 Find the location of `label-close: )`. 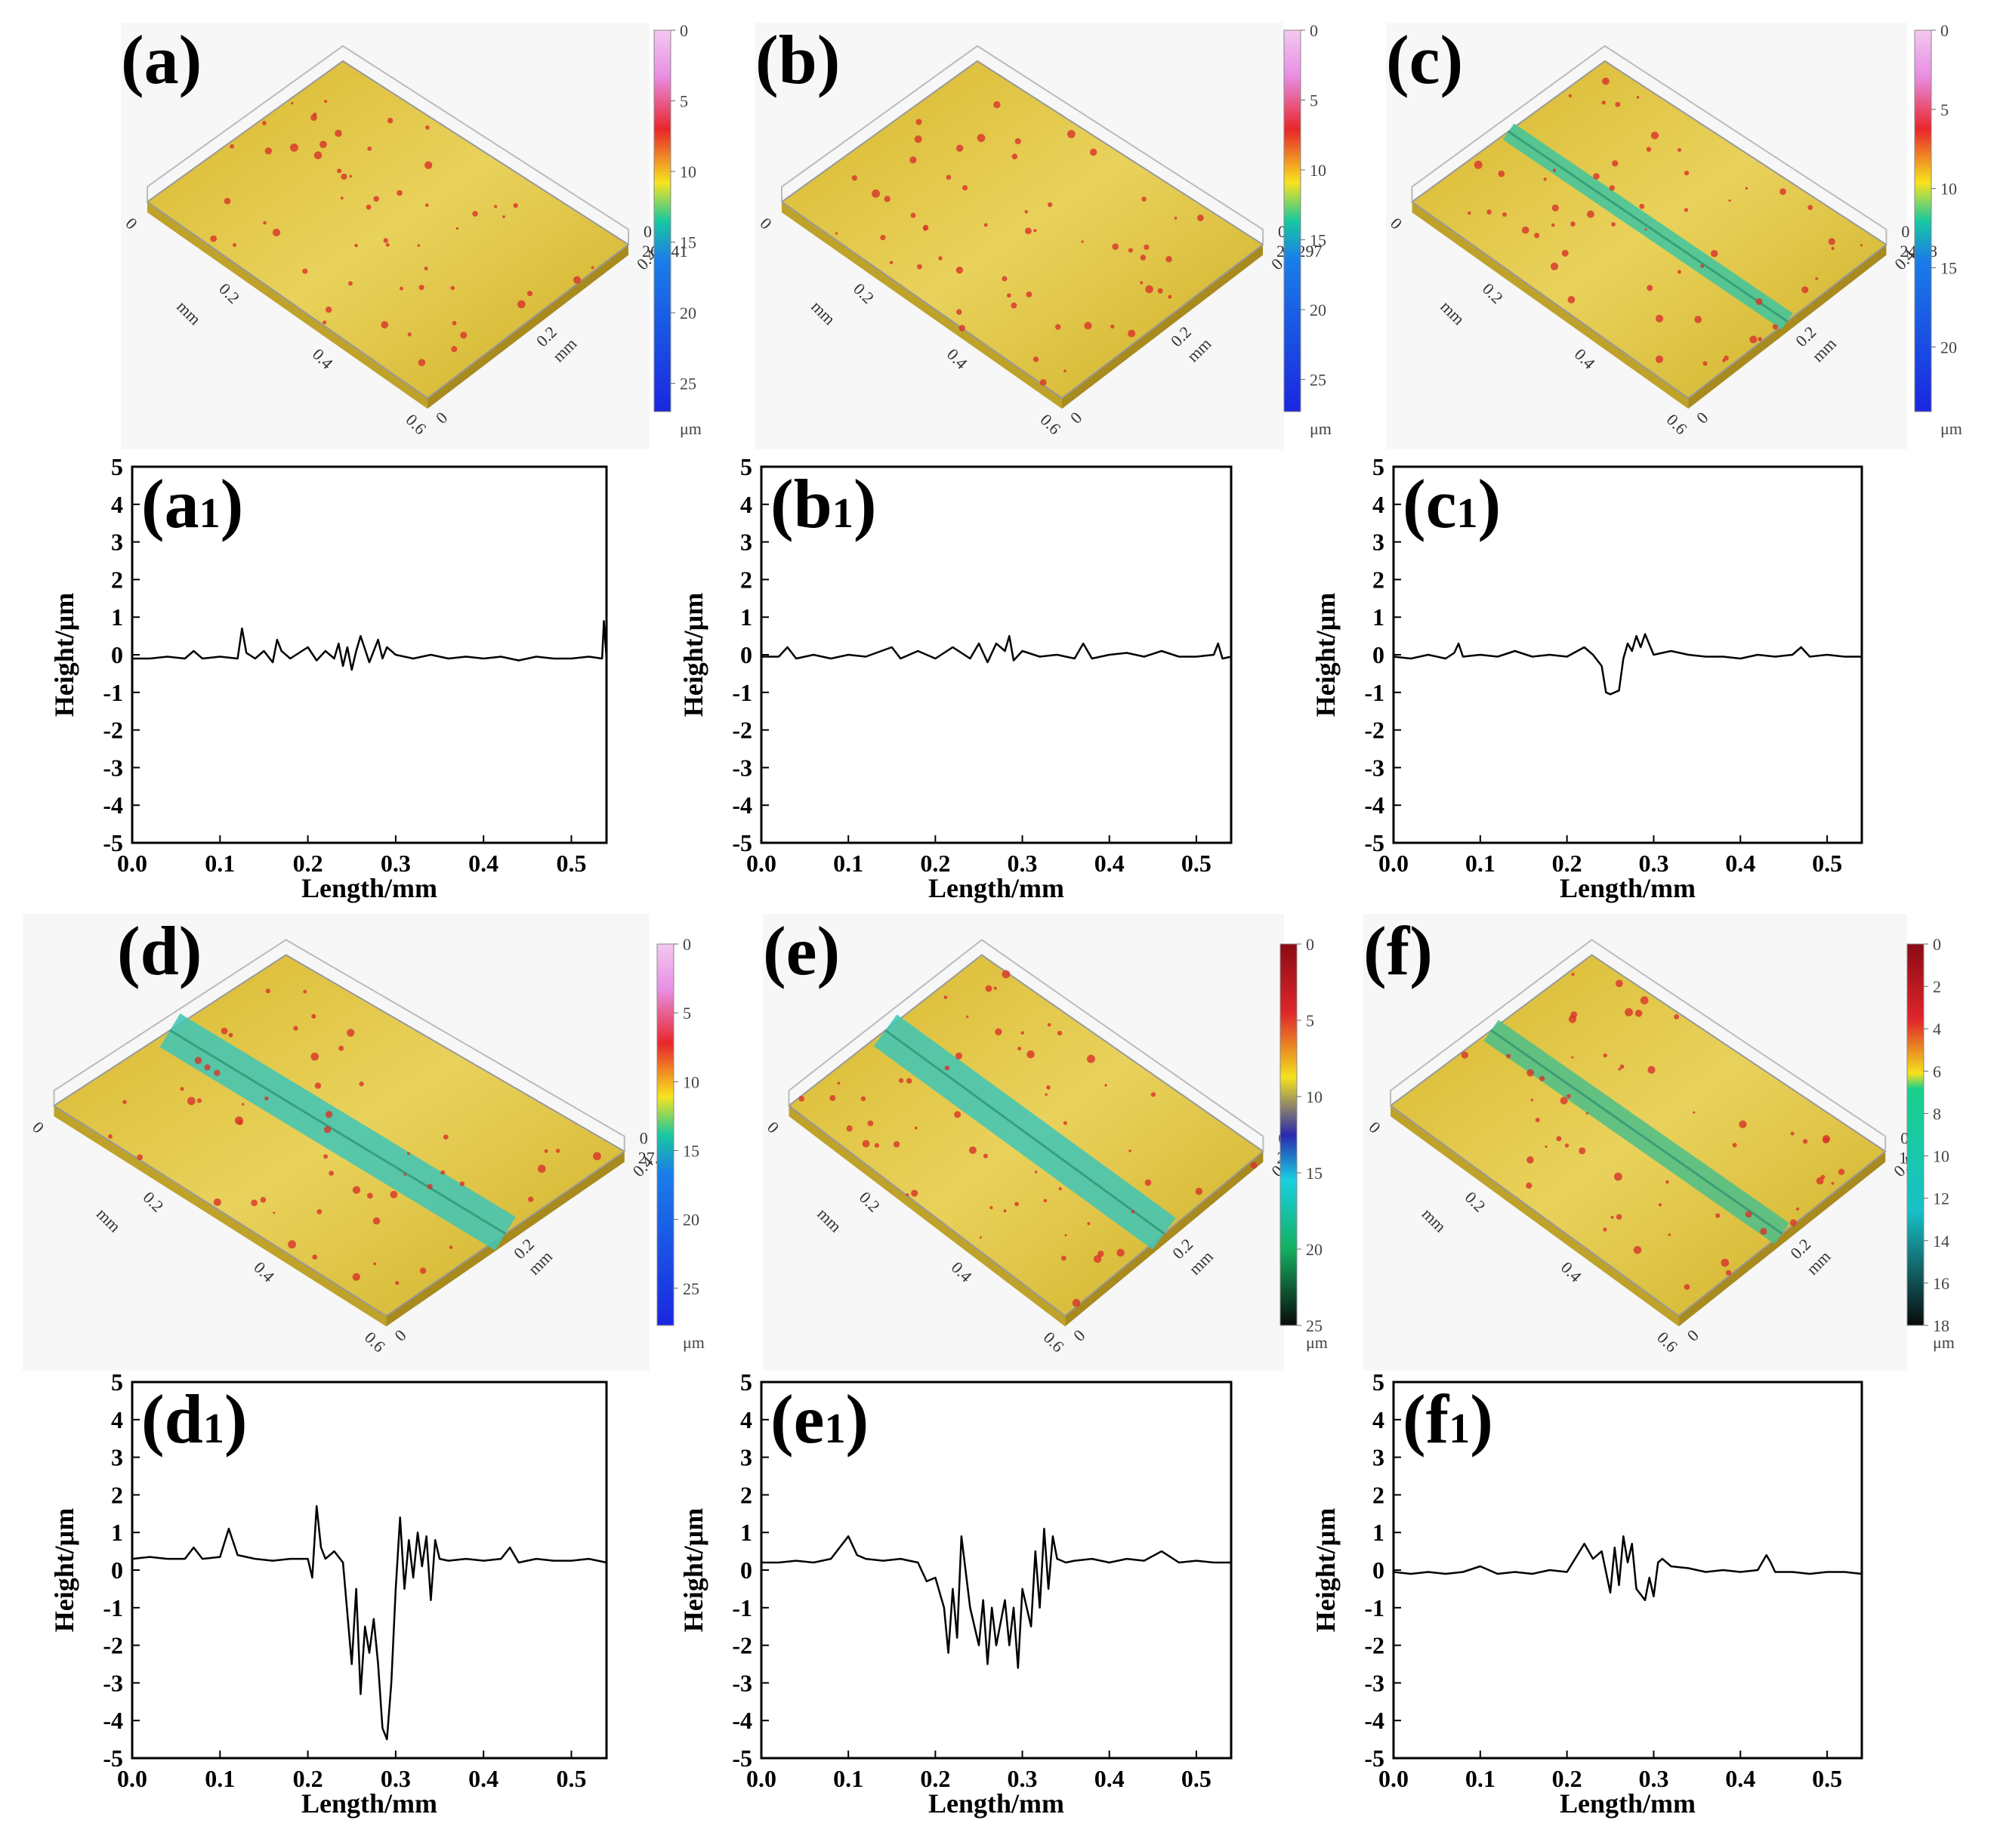

label-close: ) is located at coordinates (232, 503).